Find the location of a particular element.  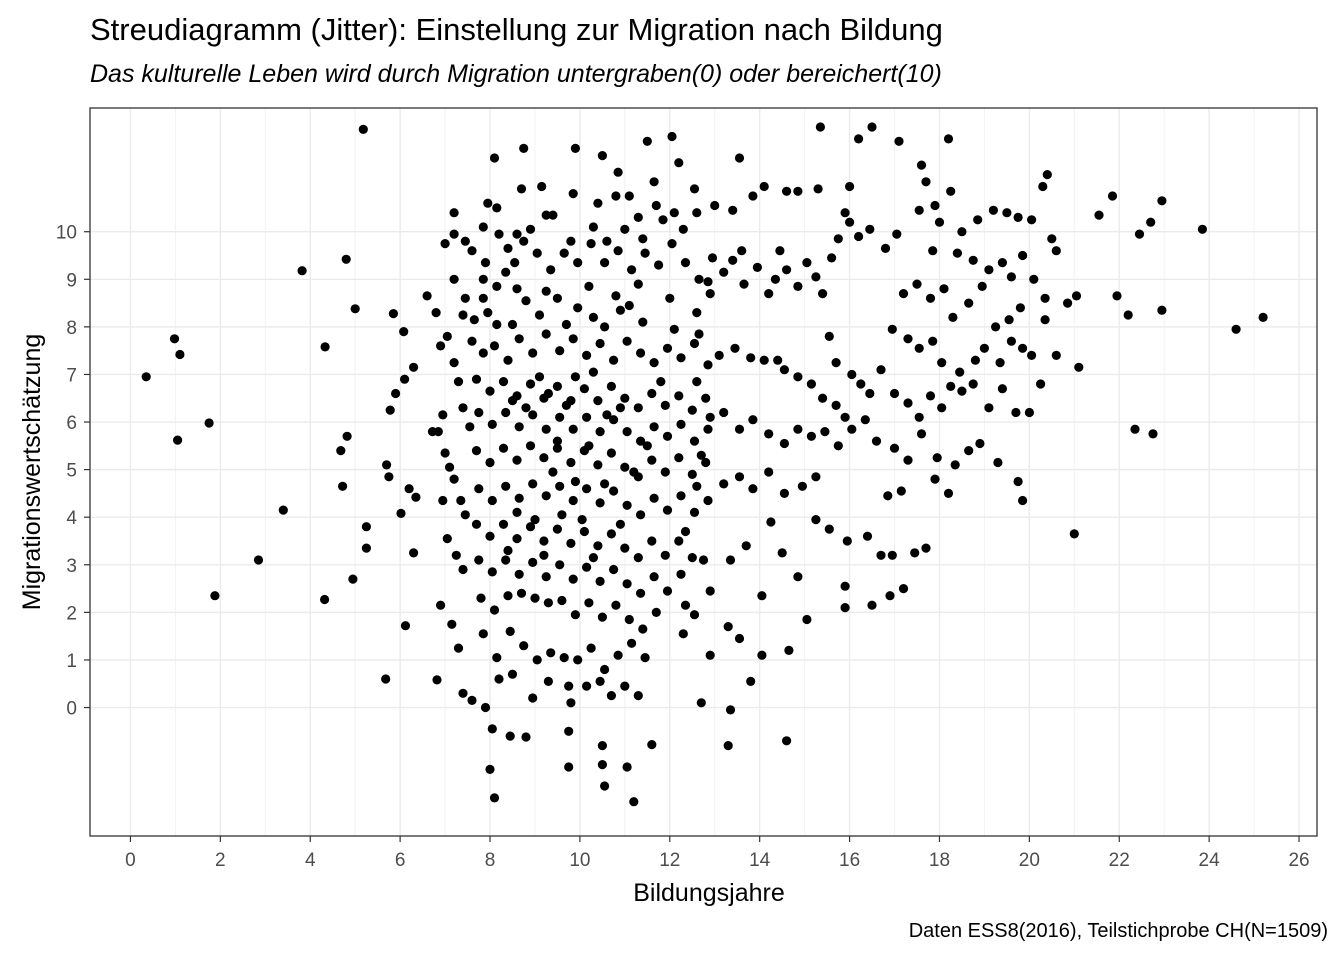

y-tick-label: 5 is located at coordinates (71, 471).